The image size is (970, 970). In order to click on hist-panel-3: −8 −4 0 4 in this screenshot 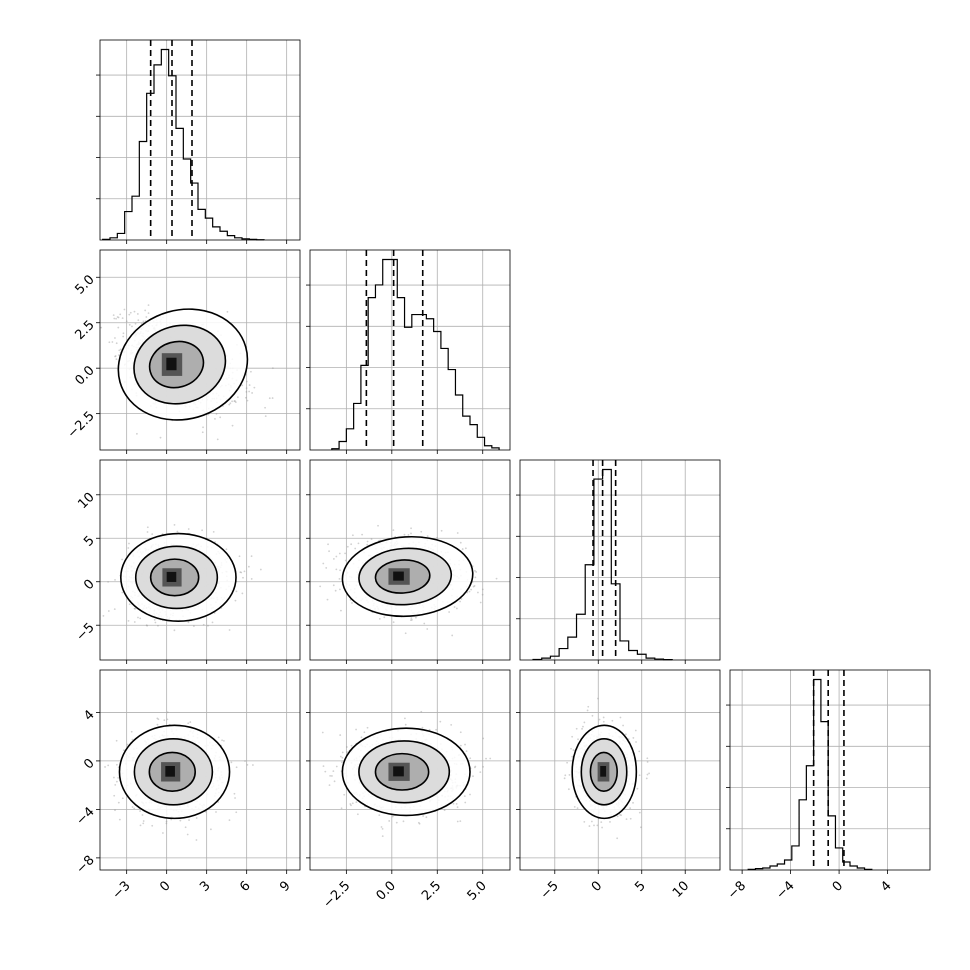, I will do `click(828, 786)`.